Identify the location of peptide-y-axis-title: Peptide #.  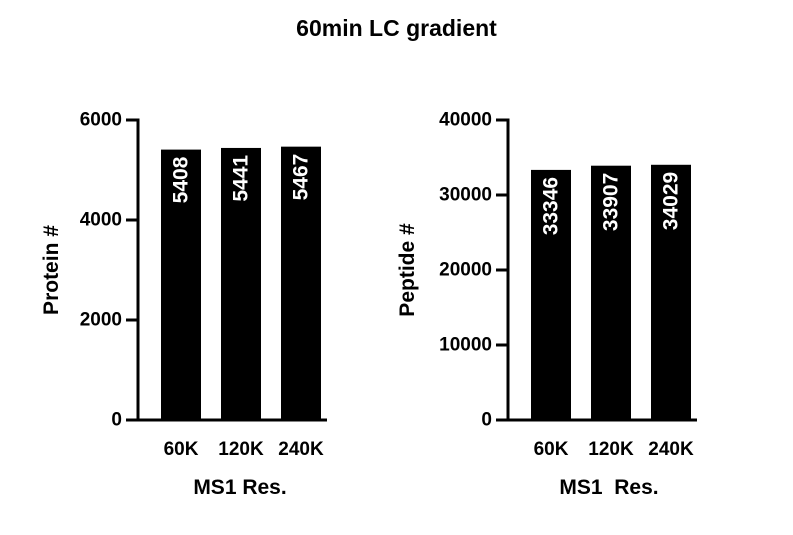
(407, 270).